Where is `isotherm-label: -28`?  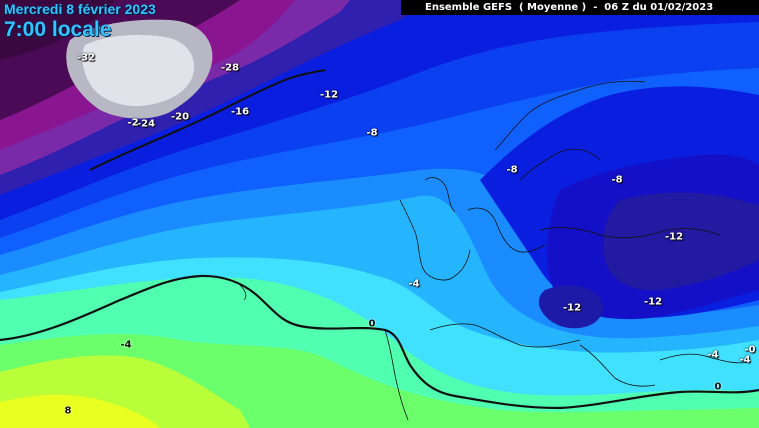 isotherm-label: -28 is located at coordinates (230, 68).